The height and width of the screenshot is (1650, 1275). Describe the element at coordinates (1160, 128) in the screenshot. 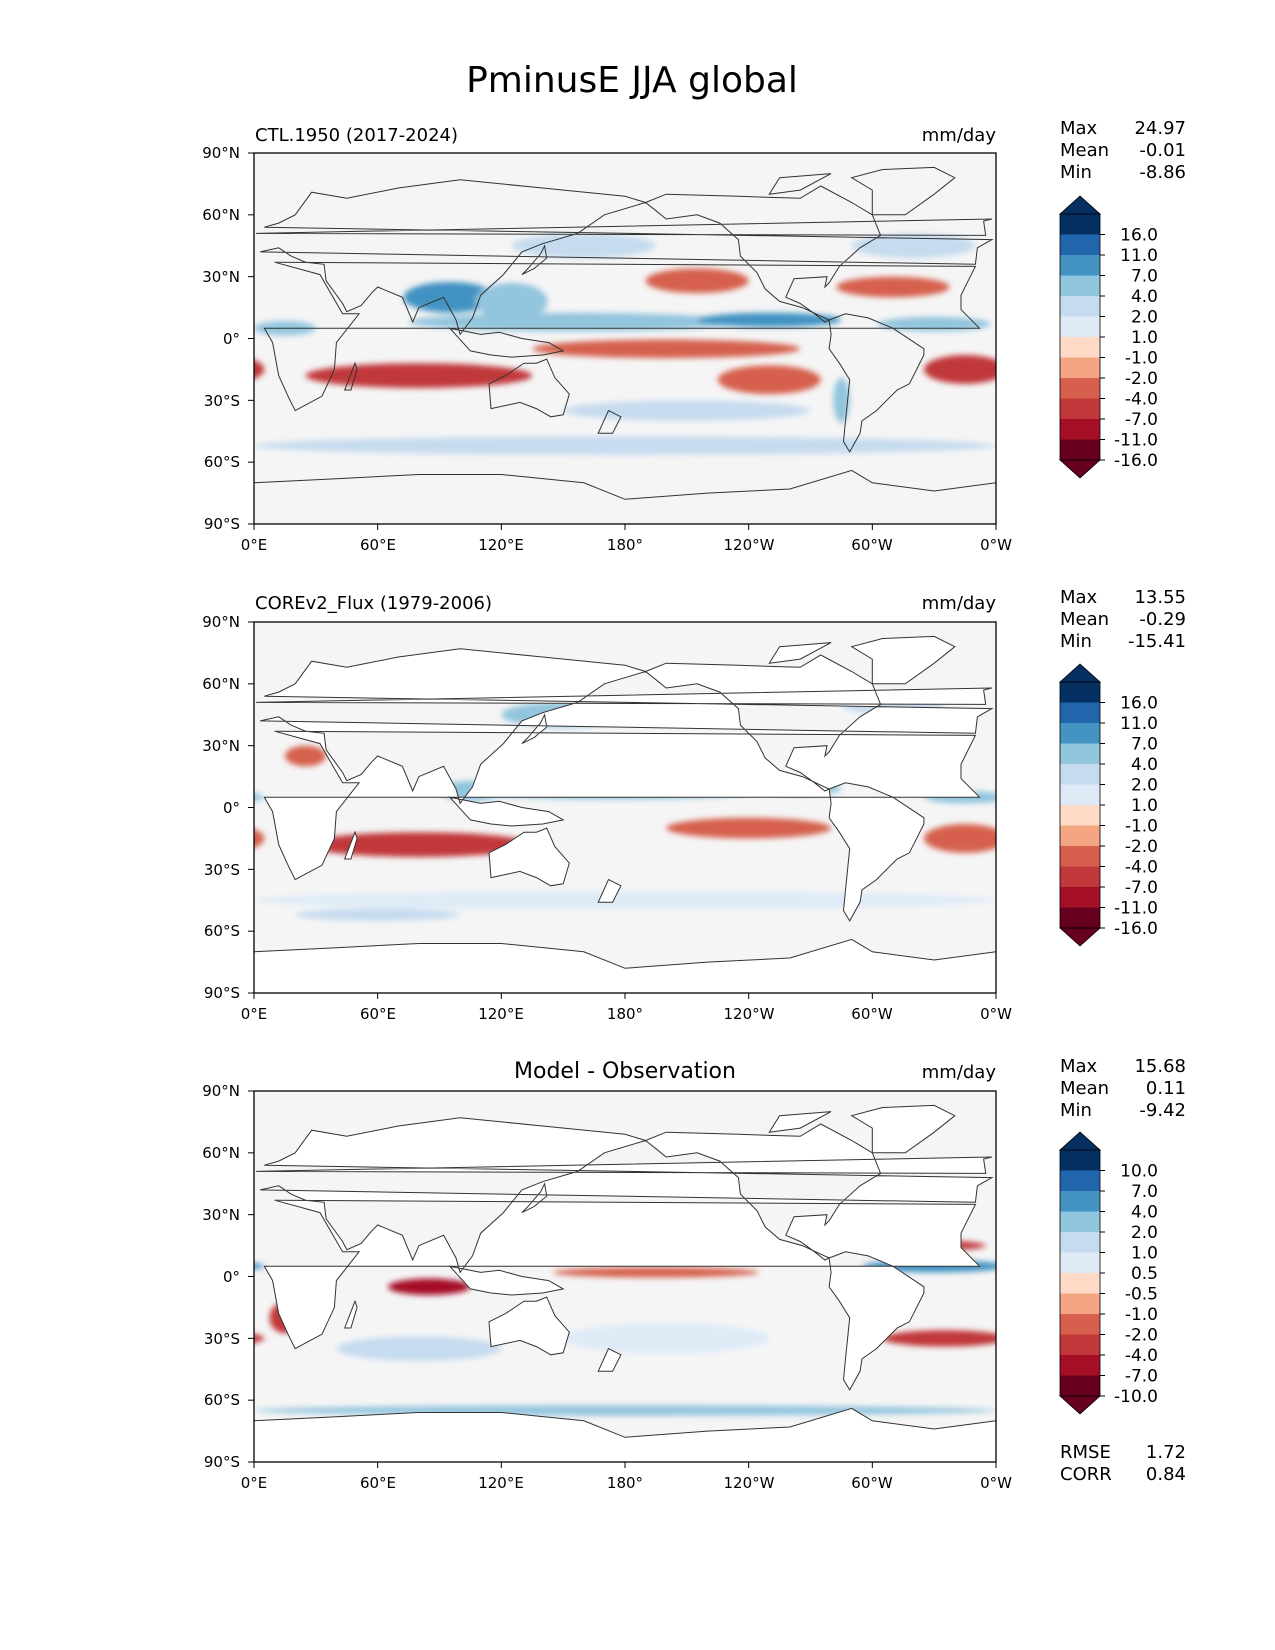

I see `stat-value: 24.97` at that location.